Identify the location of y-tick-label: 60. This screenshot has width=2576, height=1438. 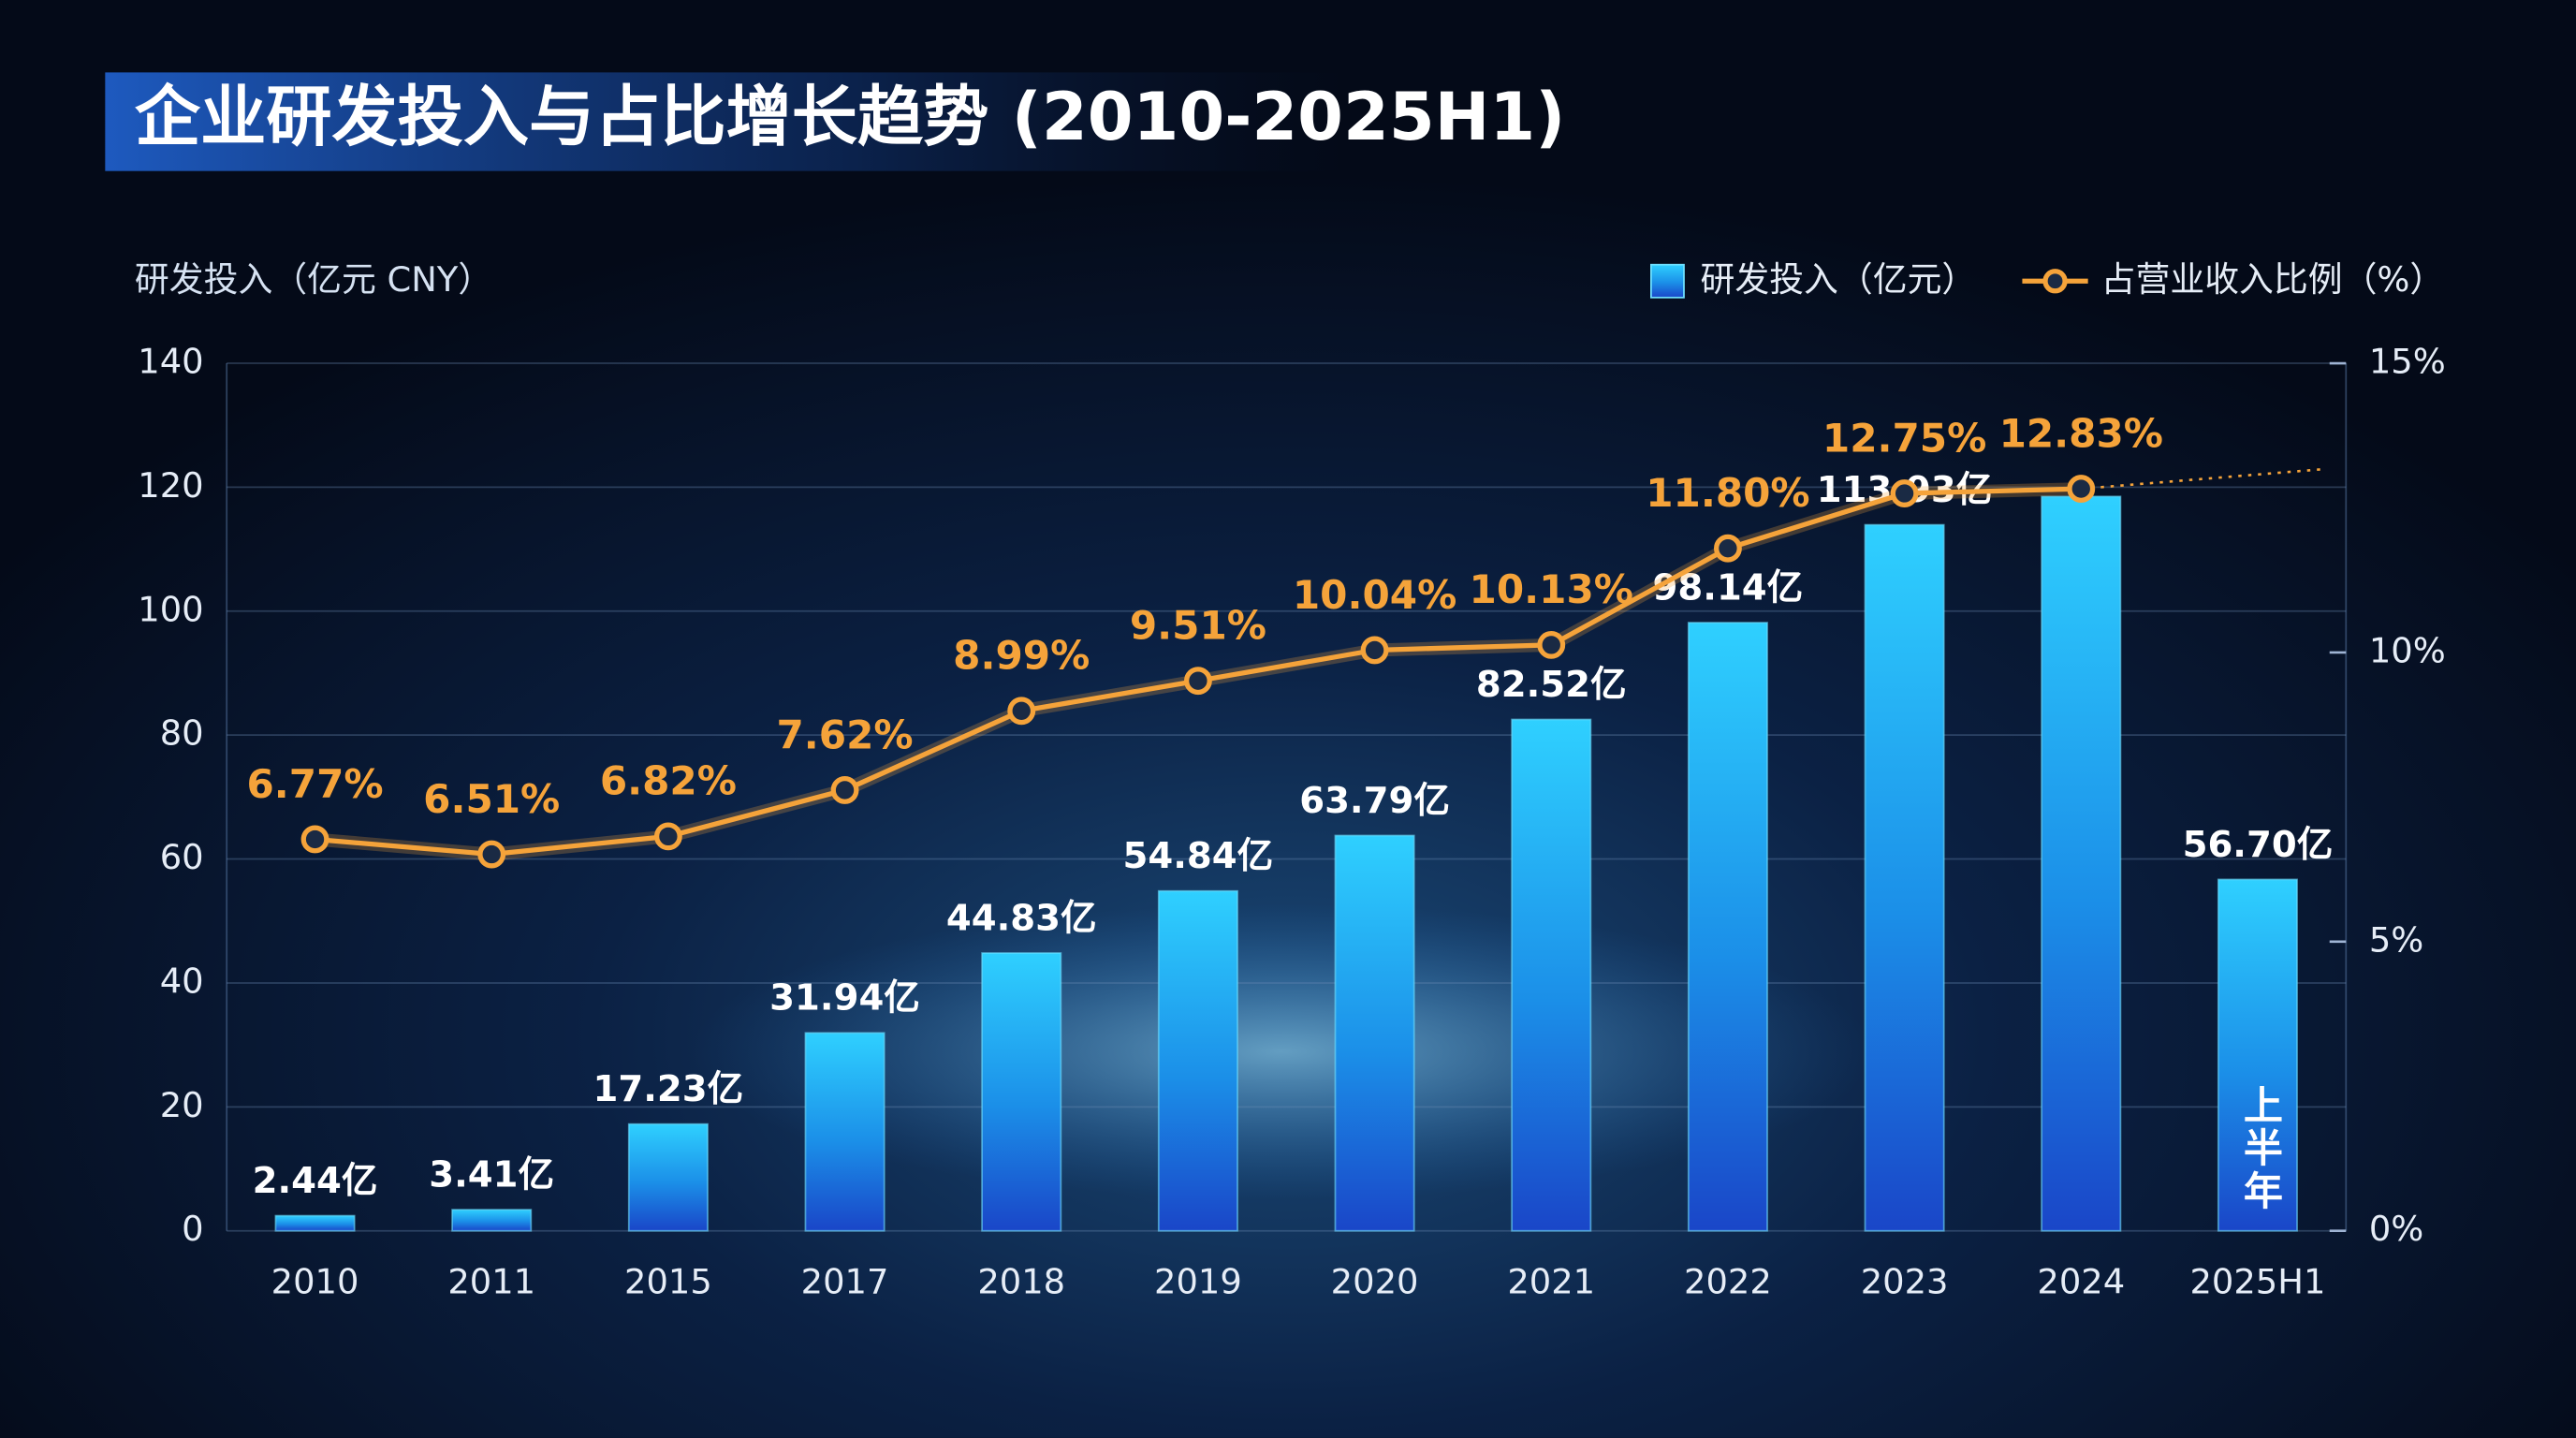
(182, 857).